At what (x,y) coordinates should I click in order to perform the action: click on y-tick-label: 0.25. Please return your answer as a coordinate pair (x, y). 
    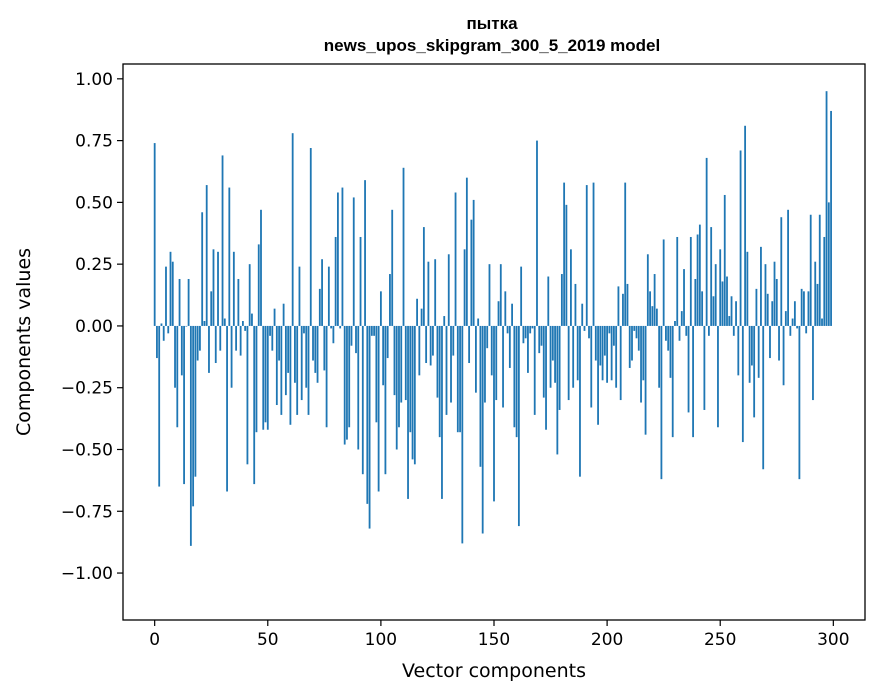
    Looking at the image, I should click on (94, 265).